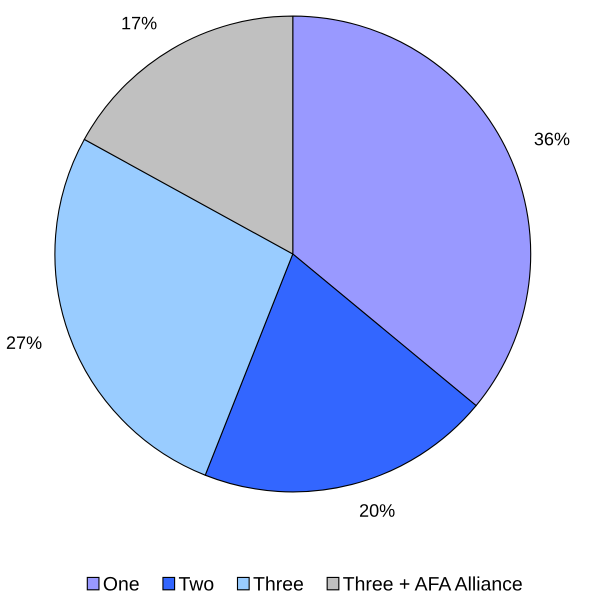 The height and width of the screenshot is (612, 610). I want to click on data-label: 27%, so click(24, 343).